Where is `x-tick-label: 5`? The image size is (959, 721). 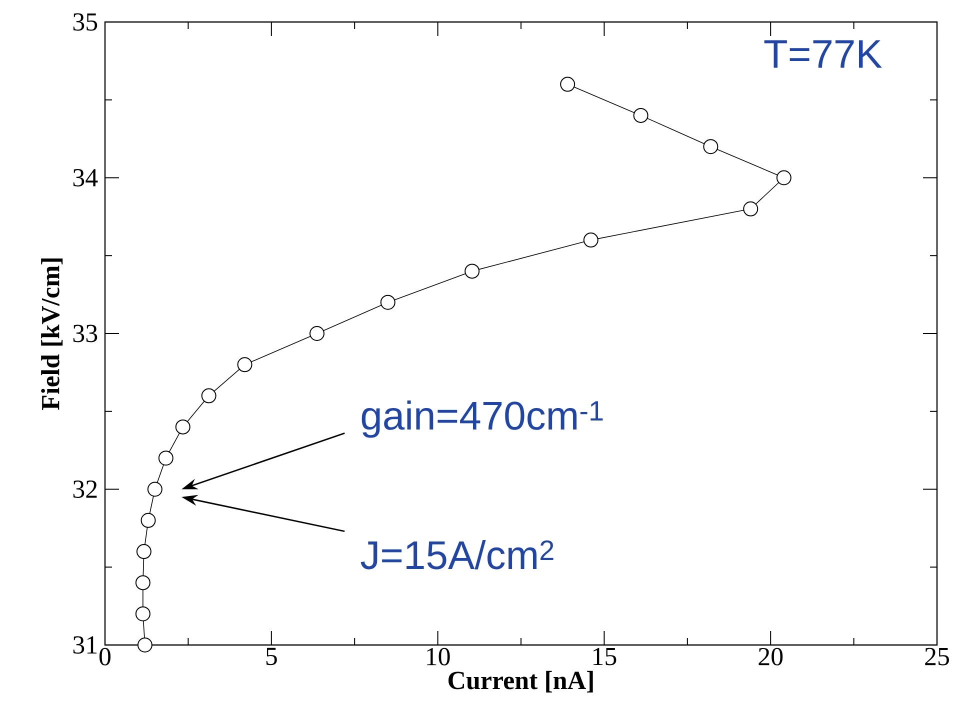 x-tick-label: 5 is located at coordinates (271, 657).